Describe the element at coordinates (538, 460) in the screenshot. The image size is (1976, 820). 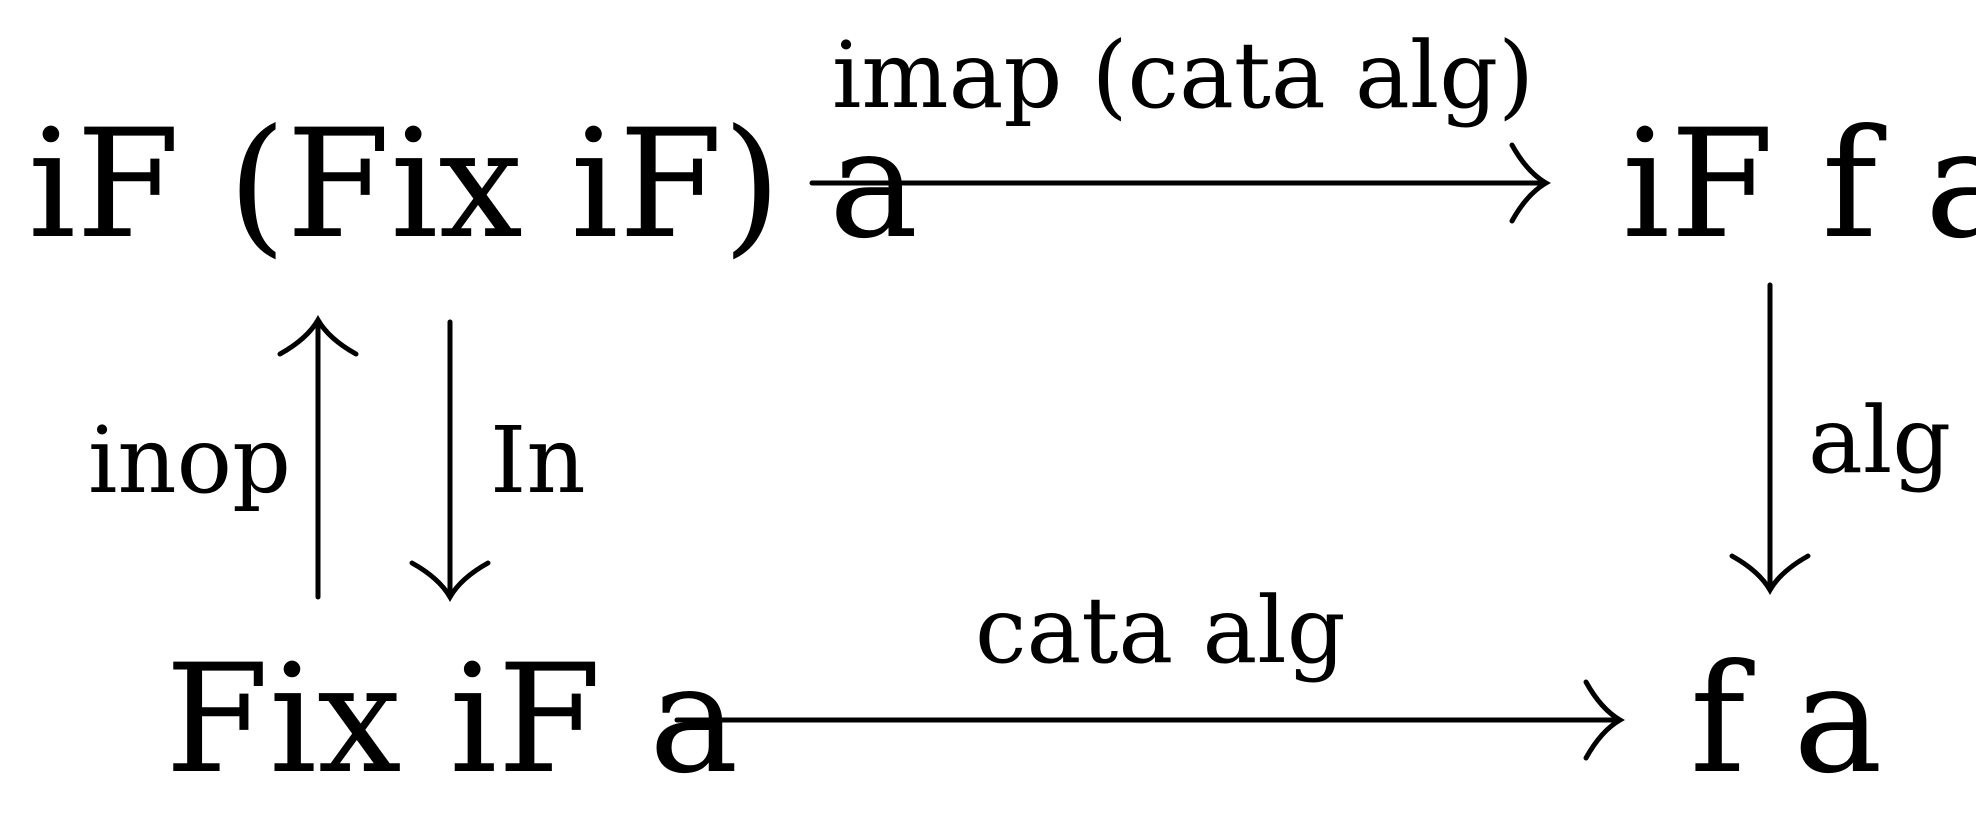
I see `label-left-down-arrow: In` at that location.